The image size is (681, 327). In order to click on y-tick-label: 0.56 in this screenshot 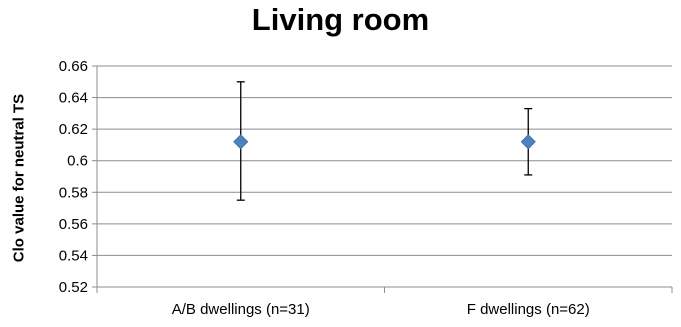, I will do `click(73, 224)`.